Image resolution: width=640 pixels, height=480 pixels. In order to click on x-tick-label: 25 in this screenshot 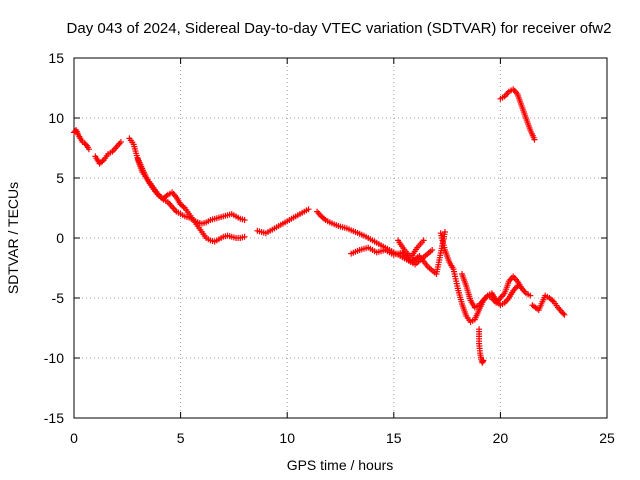, I will do `click(607, 438)`.